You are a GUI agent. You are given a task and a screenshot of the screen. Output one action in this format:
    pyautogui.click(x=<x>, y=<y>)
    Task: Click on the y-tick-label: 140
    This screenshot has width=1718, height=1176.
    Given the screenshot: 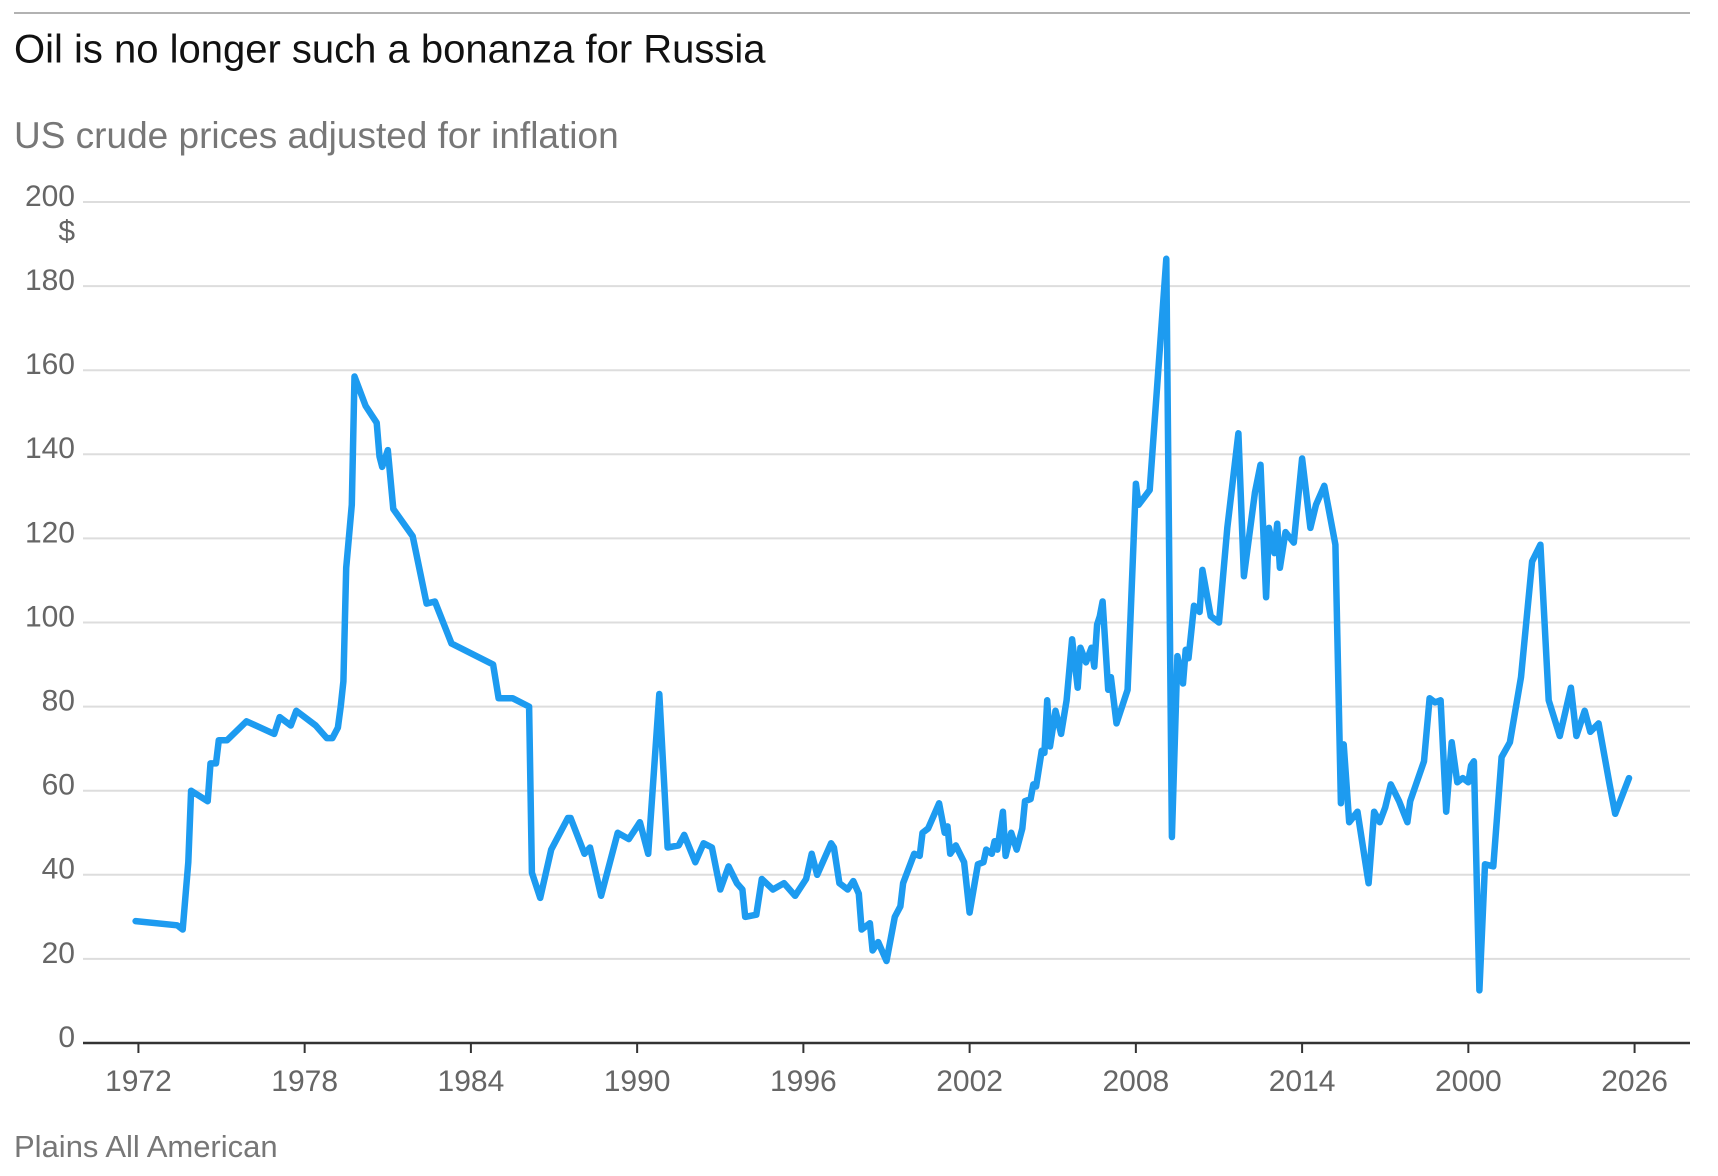 What is the action you would take?
    pyautogui.click(x=50, y=448)
    